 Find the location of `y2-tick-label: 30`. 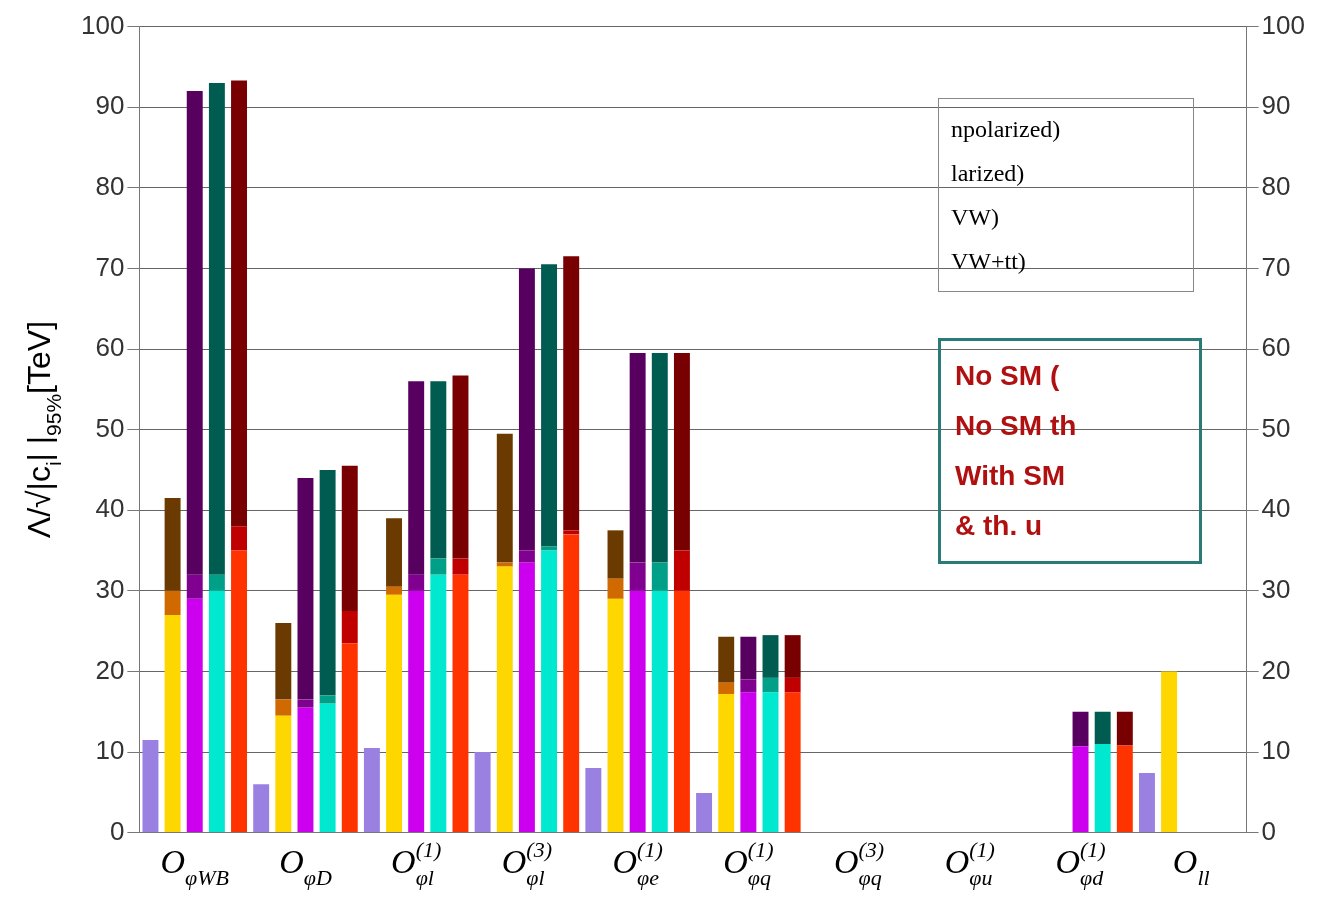

y2-tick-label: 30 is located at coordinates (1276, 588).